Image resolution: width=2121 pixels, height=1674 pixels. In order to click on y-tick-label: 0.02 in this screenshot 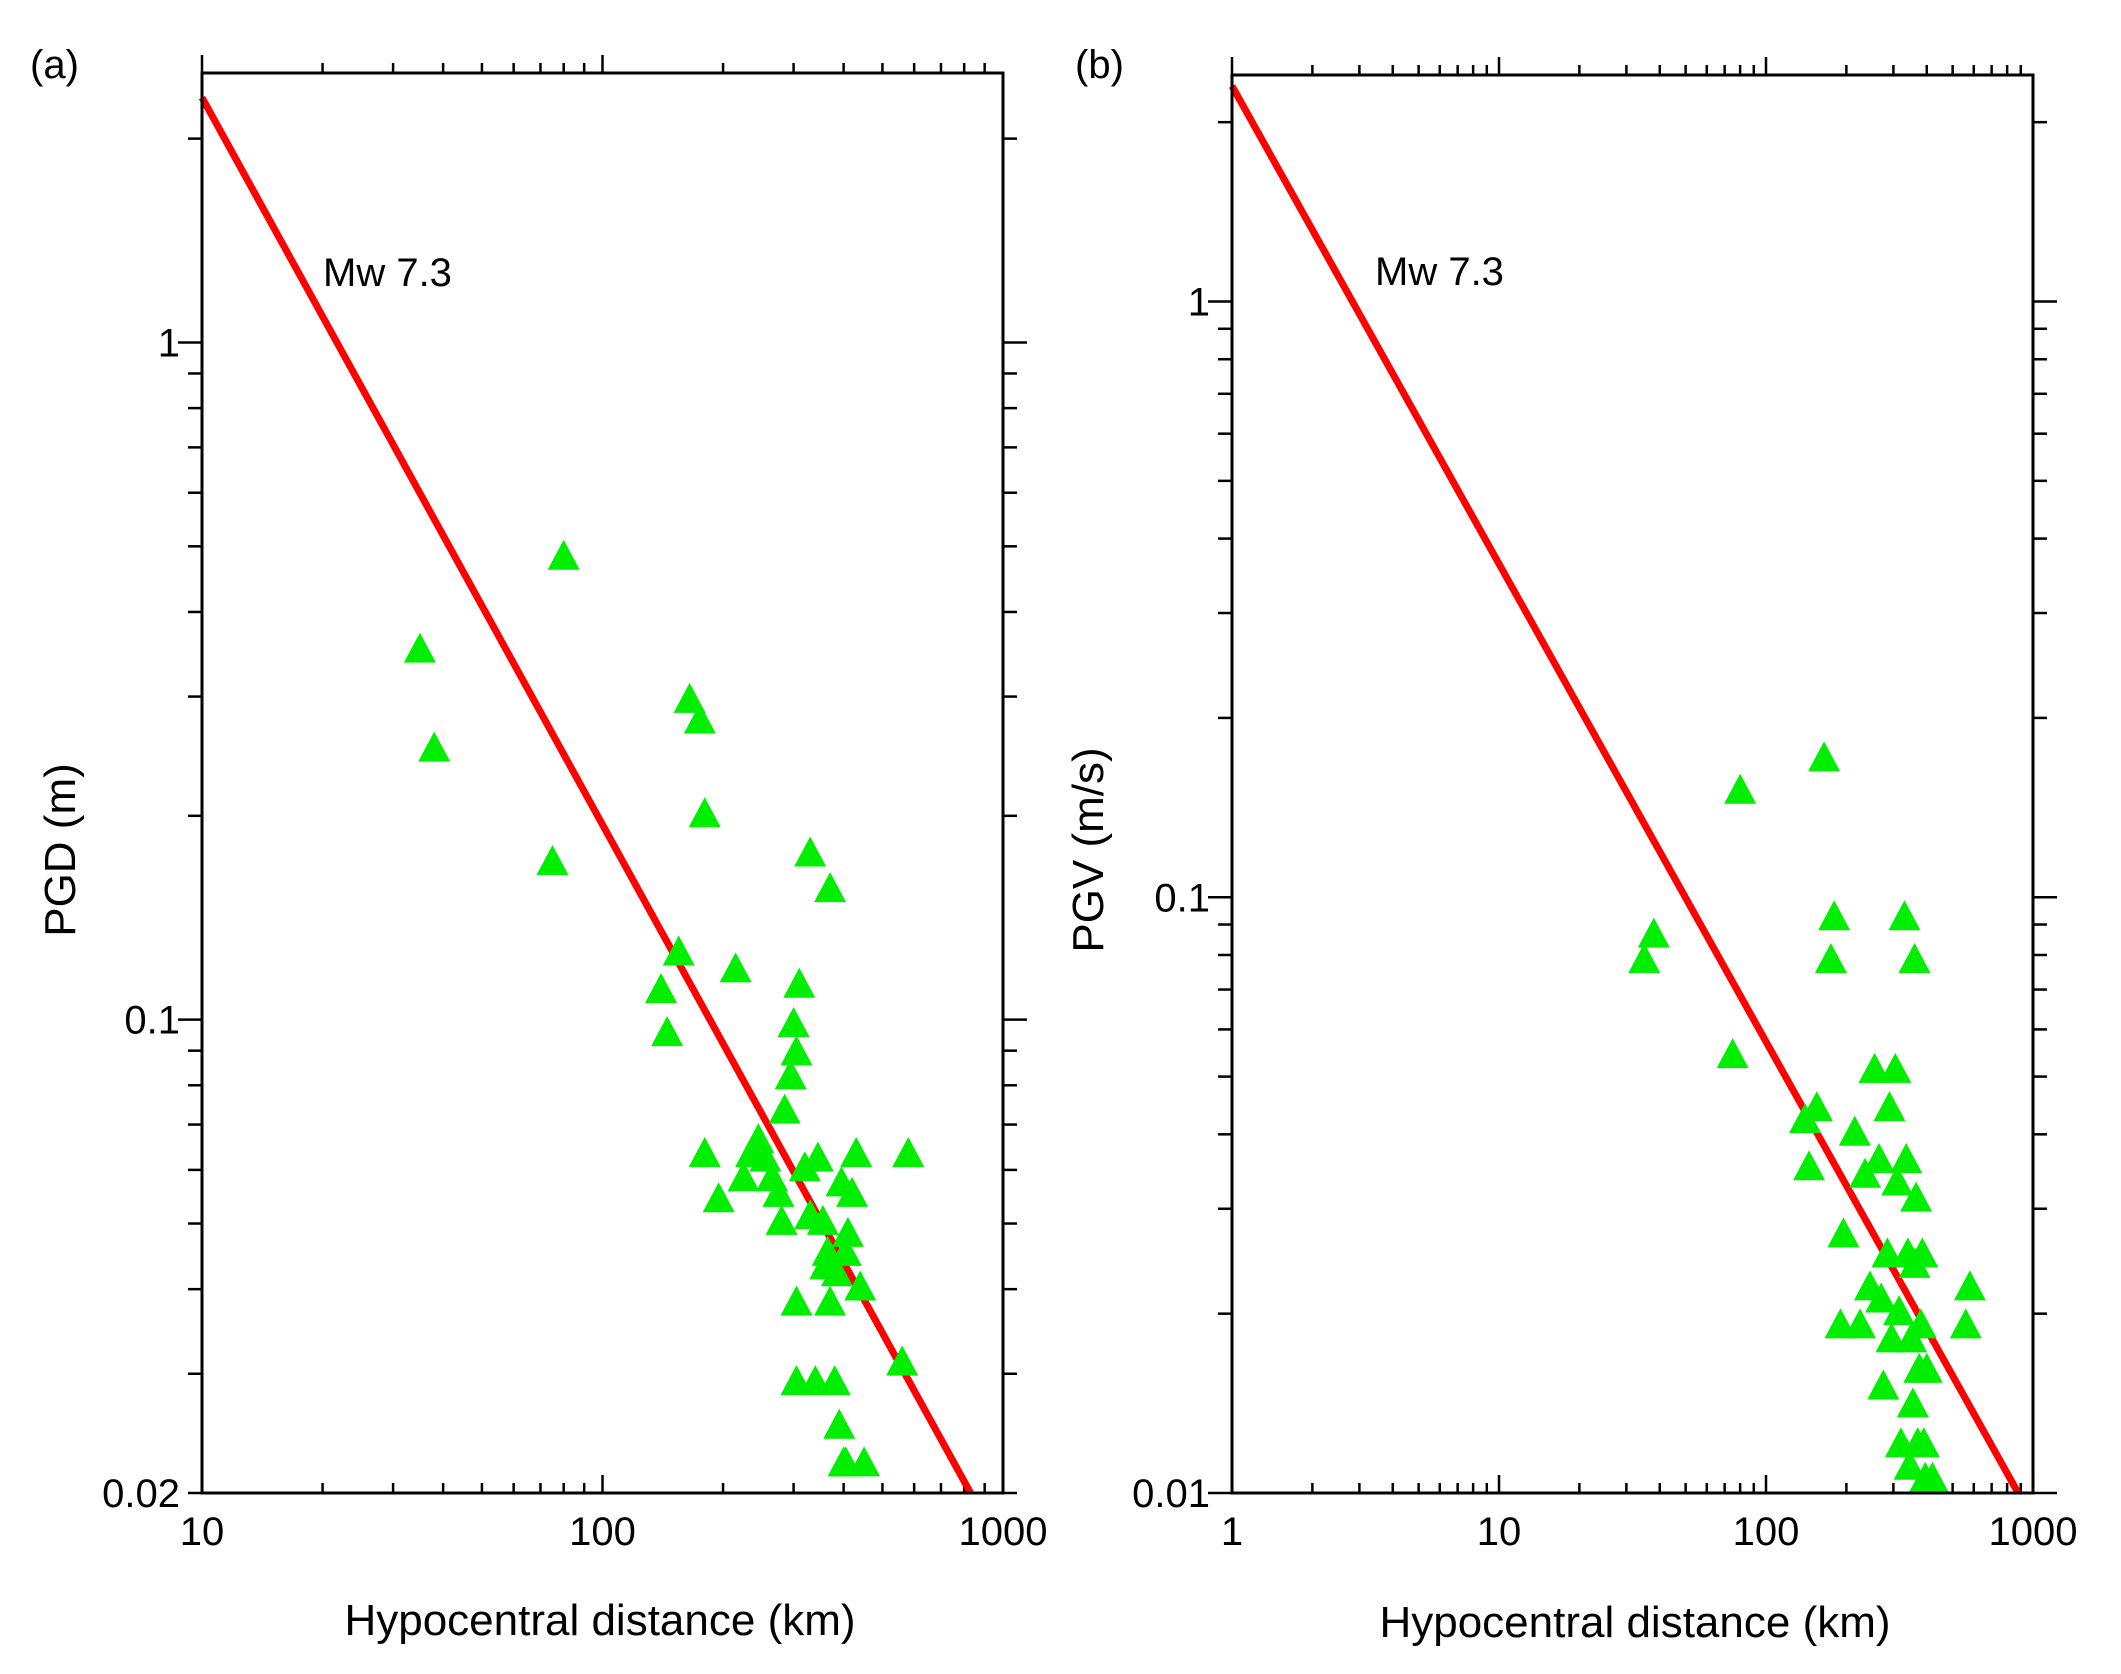, I will do `click(141, 1494)`.